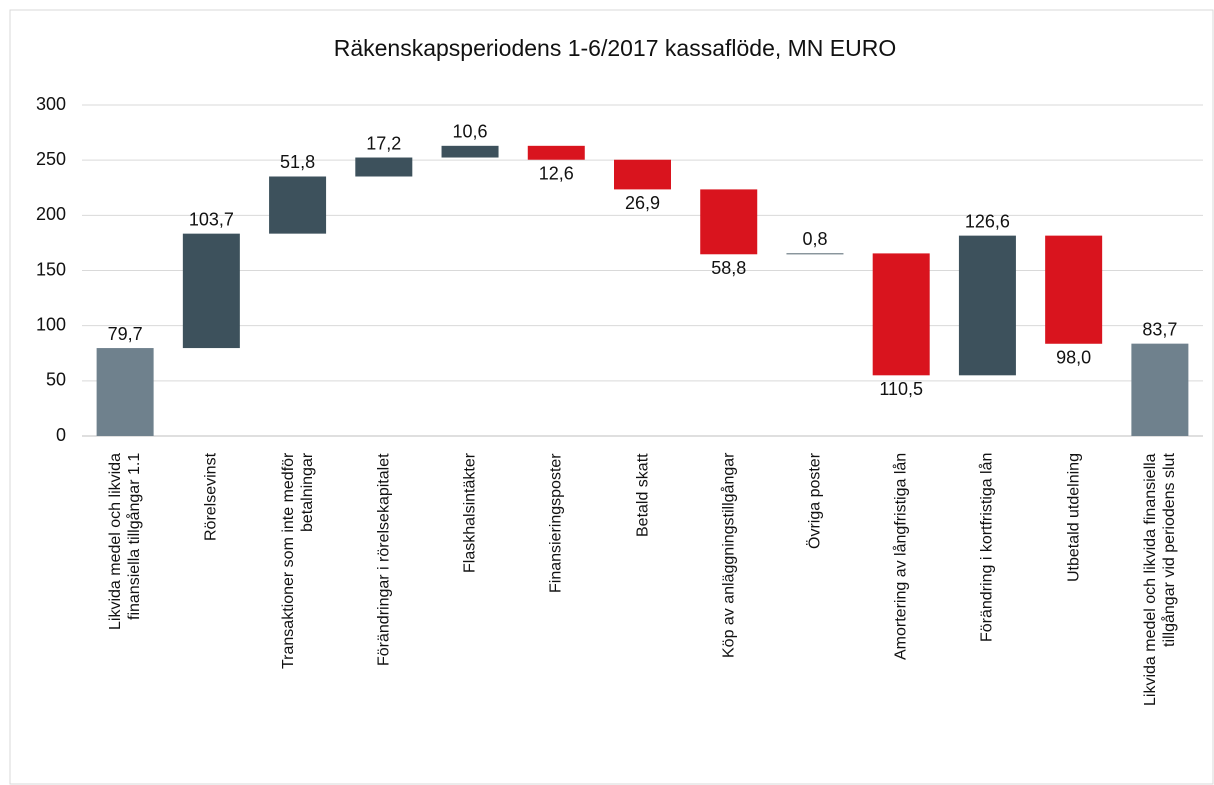 This screenshot has height=785, width=1214. What do you see at coordinates (125, 334) in the screenshot?
I see `data-label: 79,7` at bounding box center [125, 334].